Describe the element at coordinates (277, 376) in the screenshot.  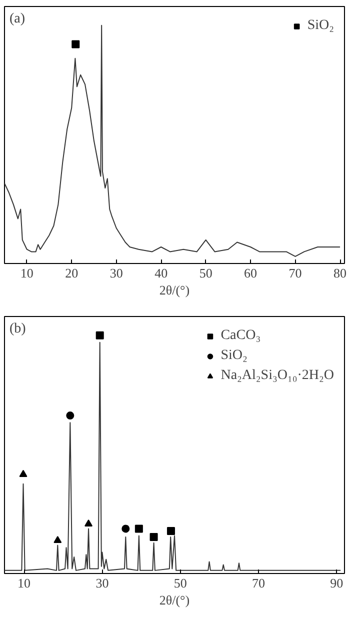
I see `legend-label: Na₂Al₂Si₃O₁₀·2H₂O` at that location.